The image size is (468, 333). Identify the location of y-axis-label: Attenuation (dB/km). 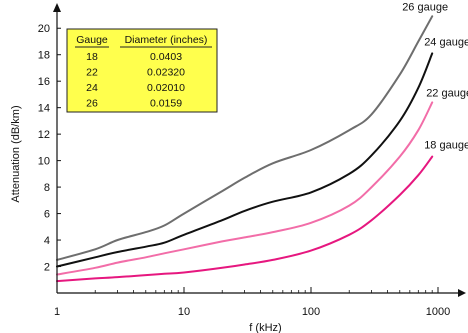
(16, 153).